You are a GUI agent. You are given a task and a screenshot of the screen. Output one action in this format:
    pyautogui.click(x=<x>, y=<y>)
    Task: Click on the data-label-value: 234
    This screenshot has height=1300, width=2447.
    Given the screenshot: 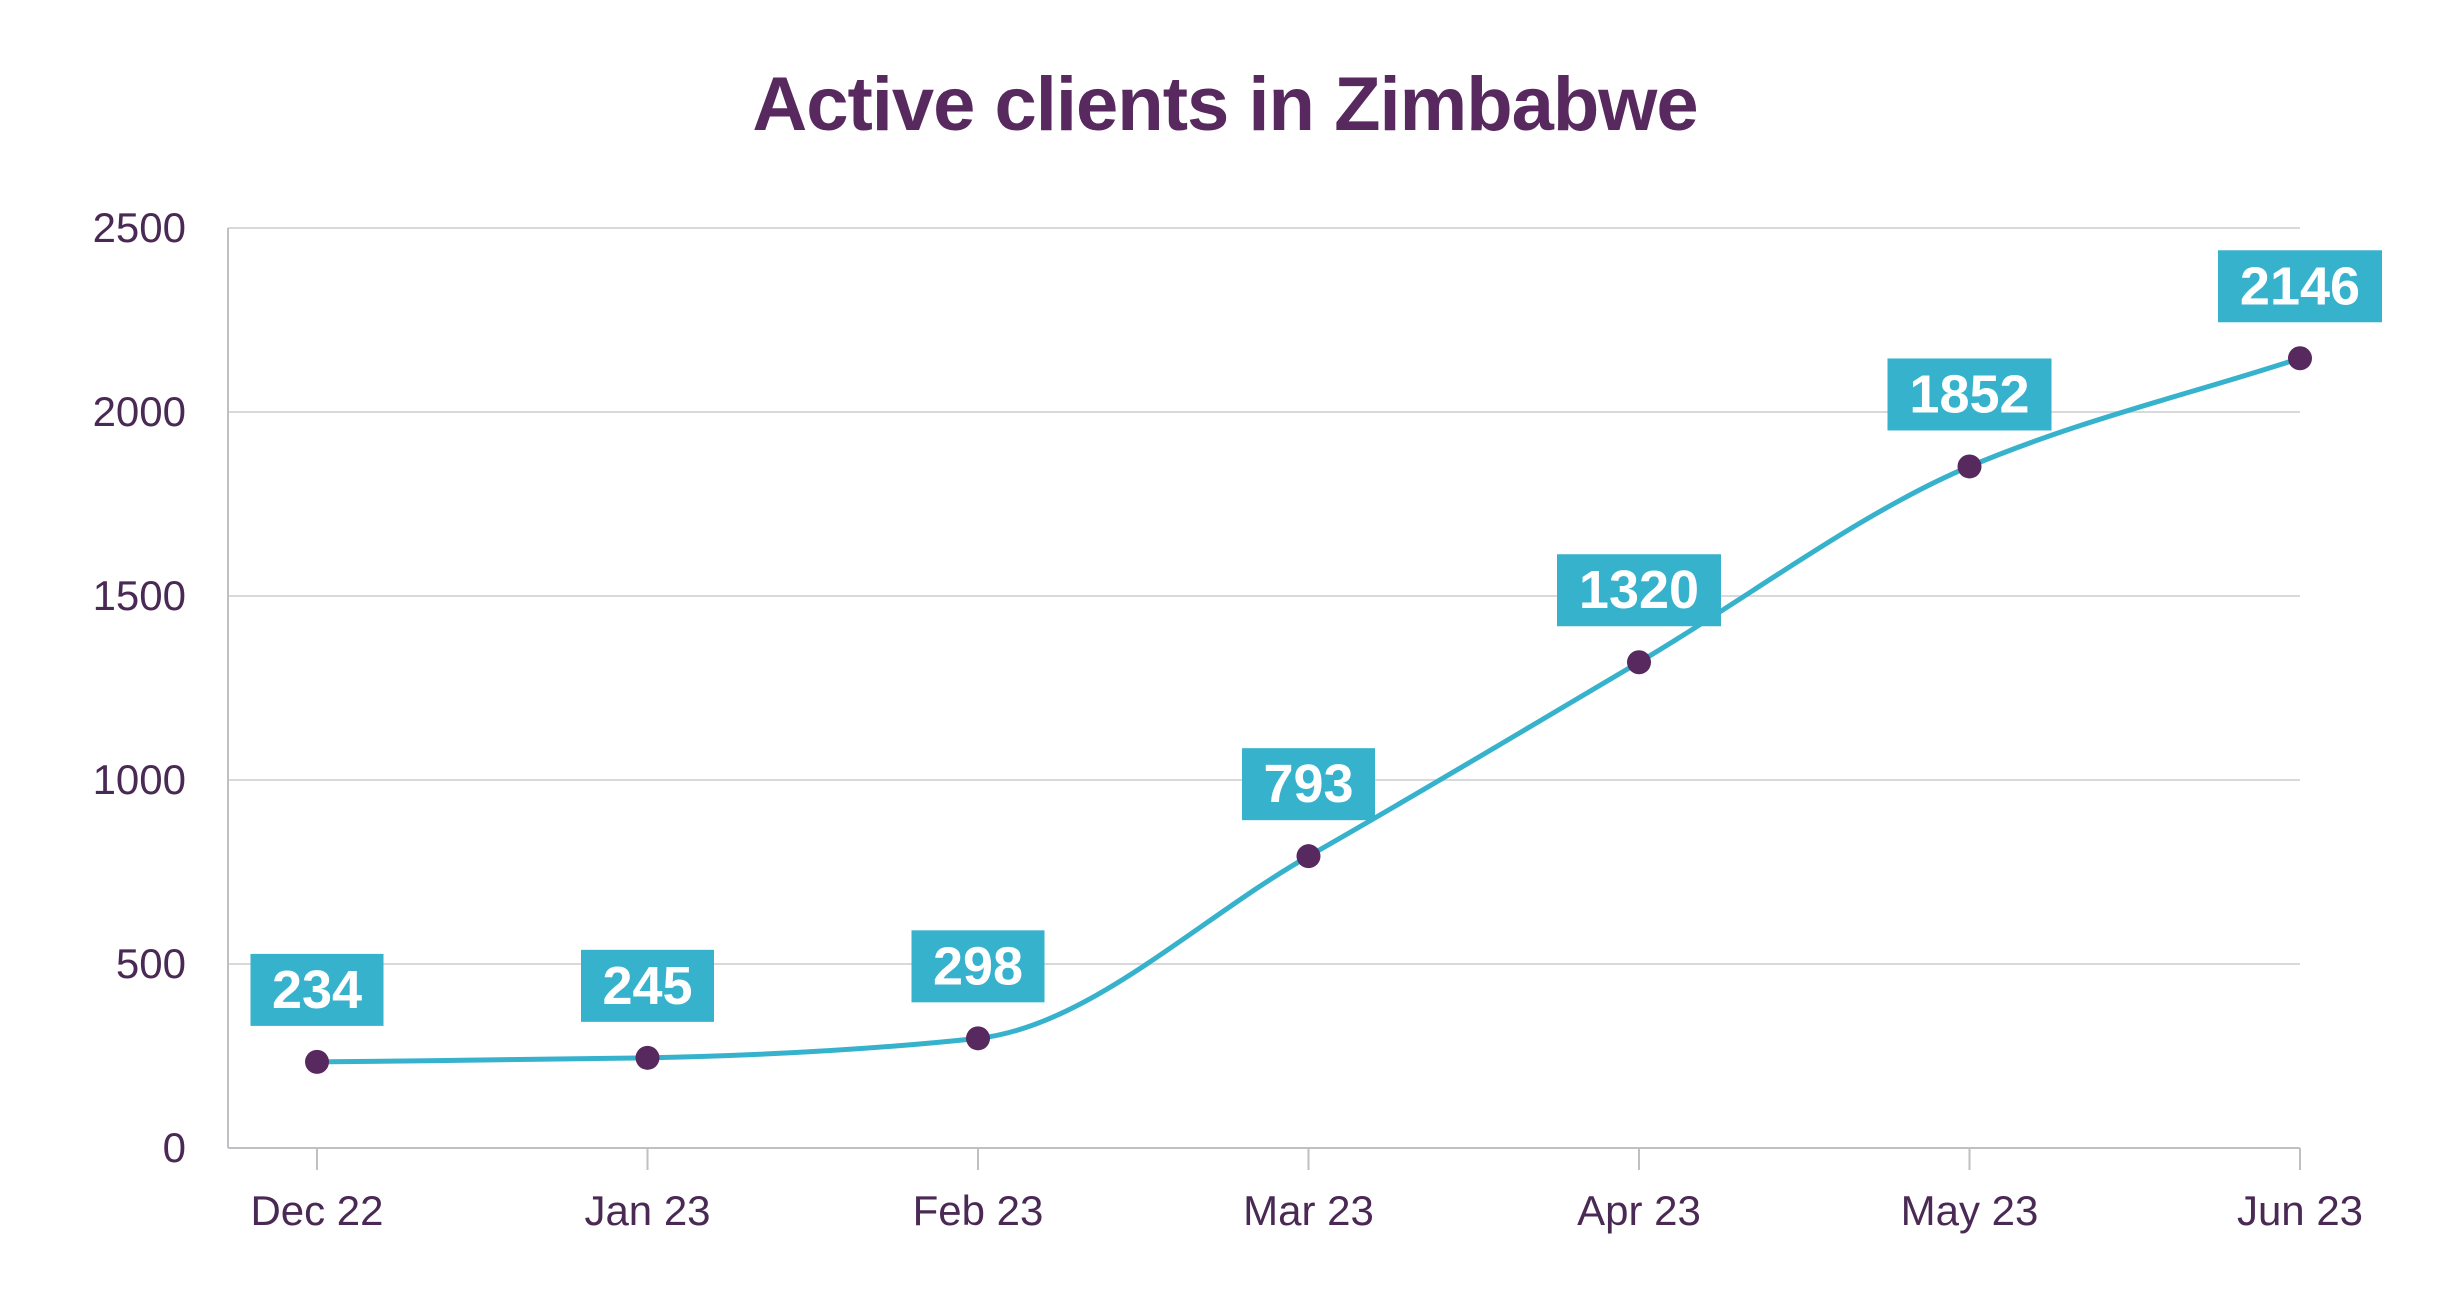 What is the action you would take?
    pyautogui.click(x=317, y=990)
    